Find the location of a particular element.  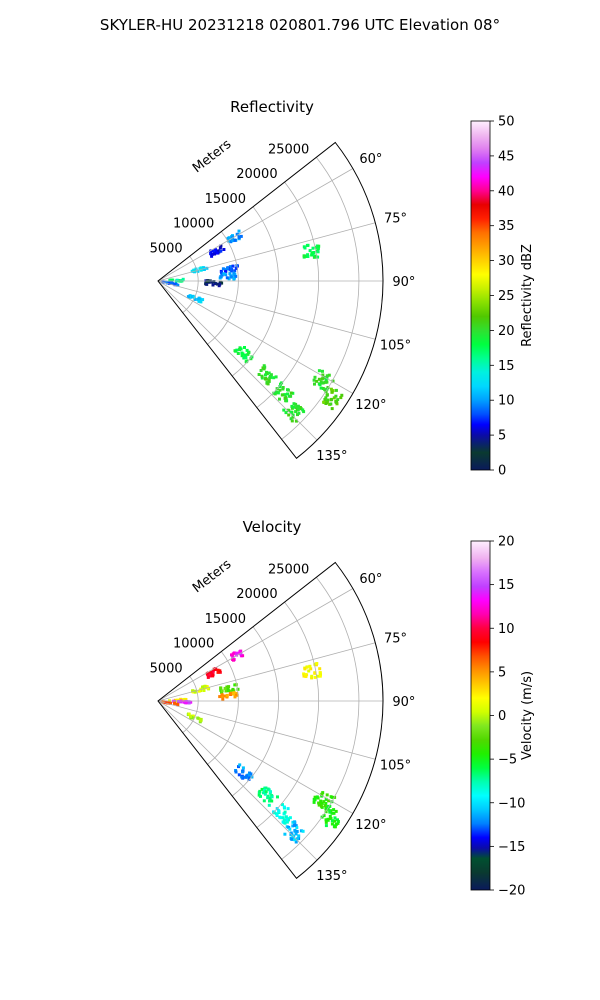

colorbar-label: Reflectivity dBZ is located at coordinates (527, 295).